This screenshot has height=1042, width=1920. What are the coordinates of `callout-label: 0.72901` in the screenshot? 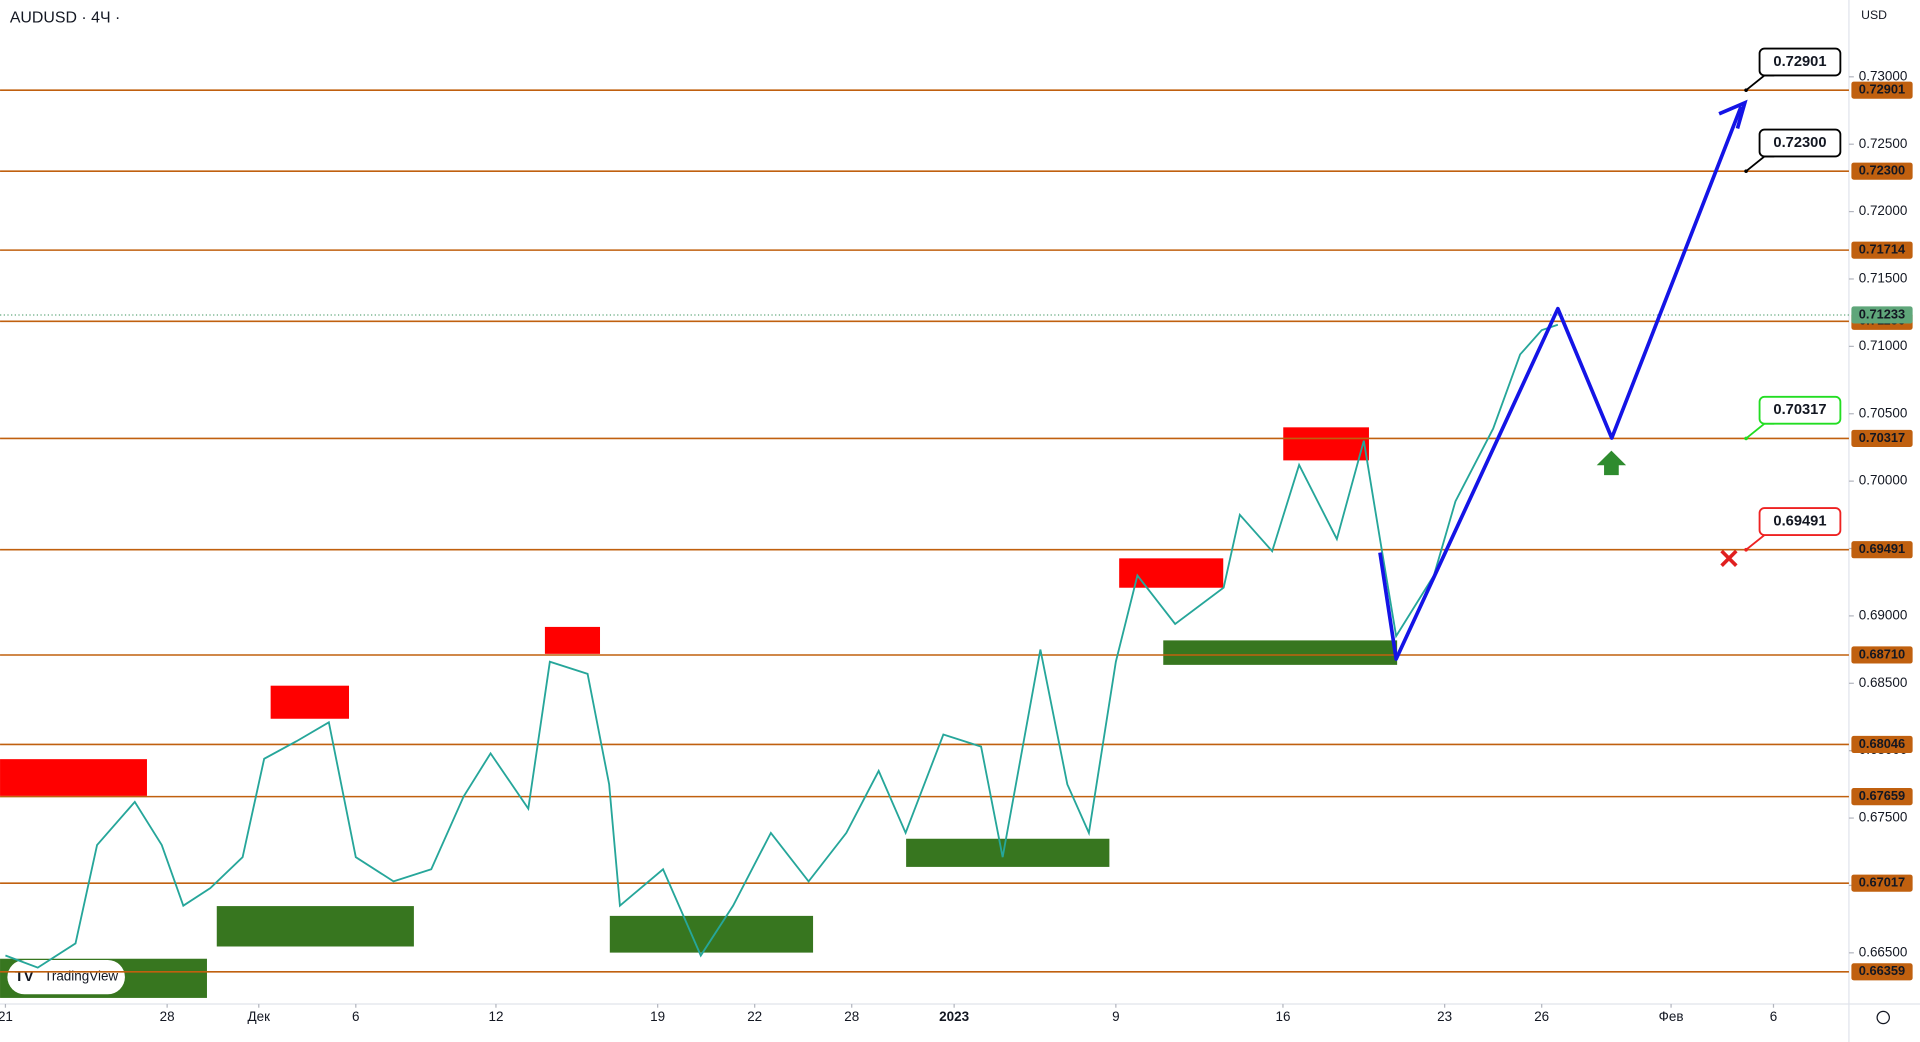 It's located at (1799, 62).